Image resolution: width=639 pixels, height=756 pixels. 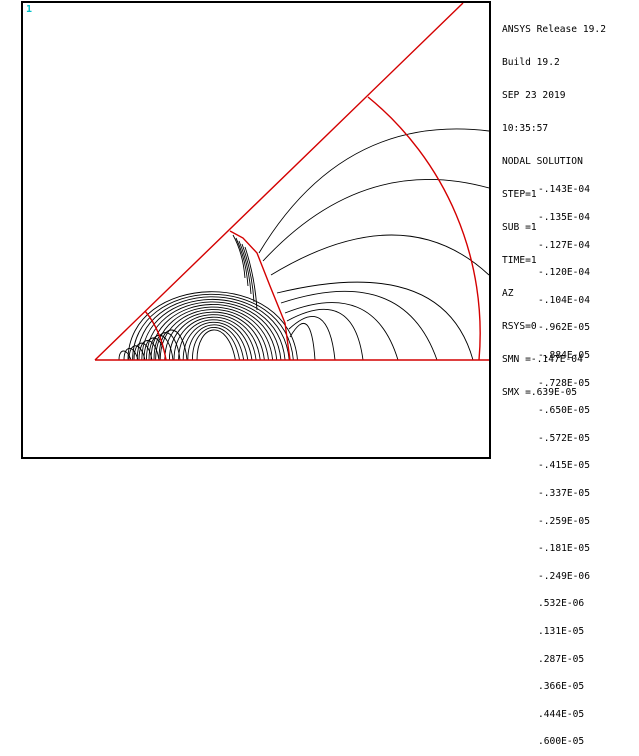 I want to click on contour-level: -.104E-04, so click(x=564, y=300).